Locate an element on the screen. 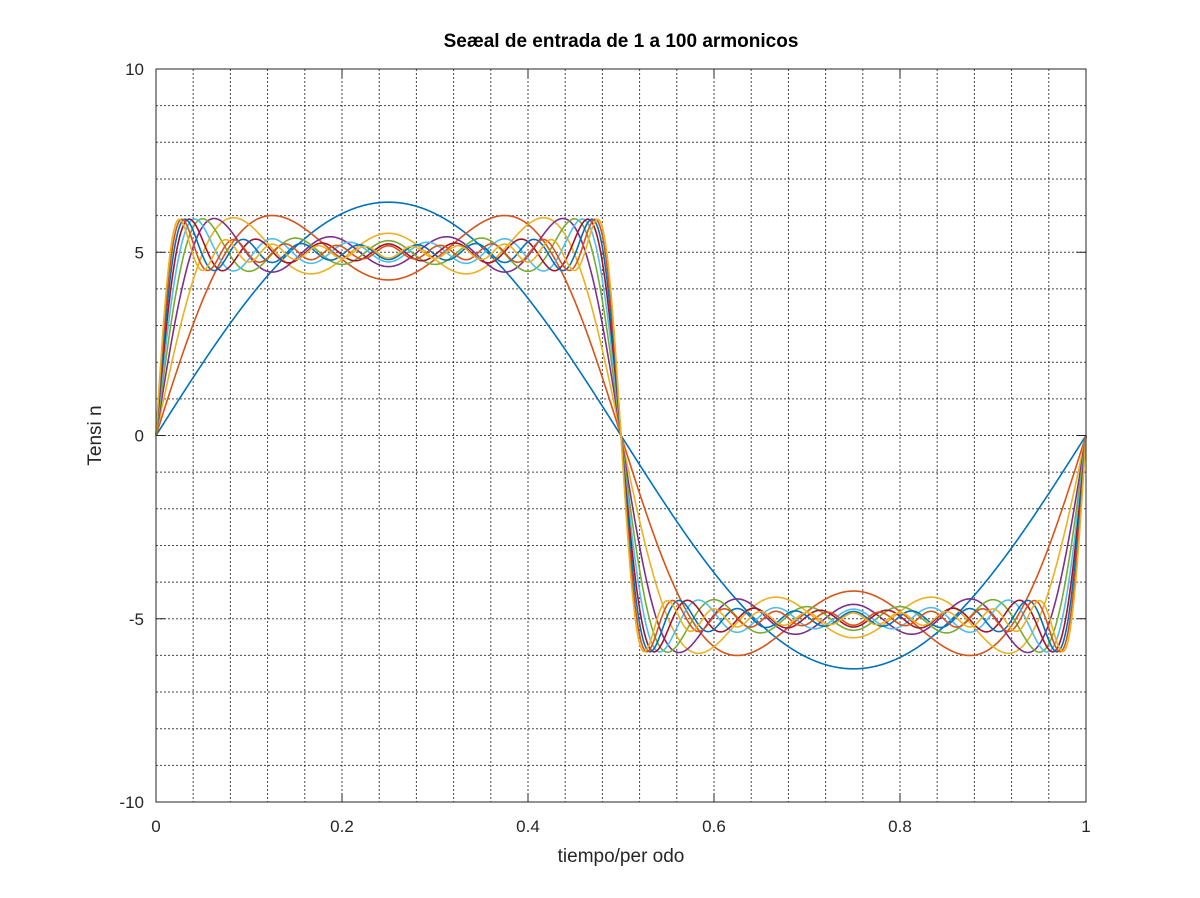 Image resolution: width=1200 pixels, height=898 pixels. x-tick-label: 1 is located at coordinates (1085, 826).